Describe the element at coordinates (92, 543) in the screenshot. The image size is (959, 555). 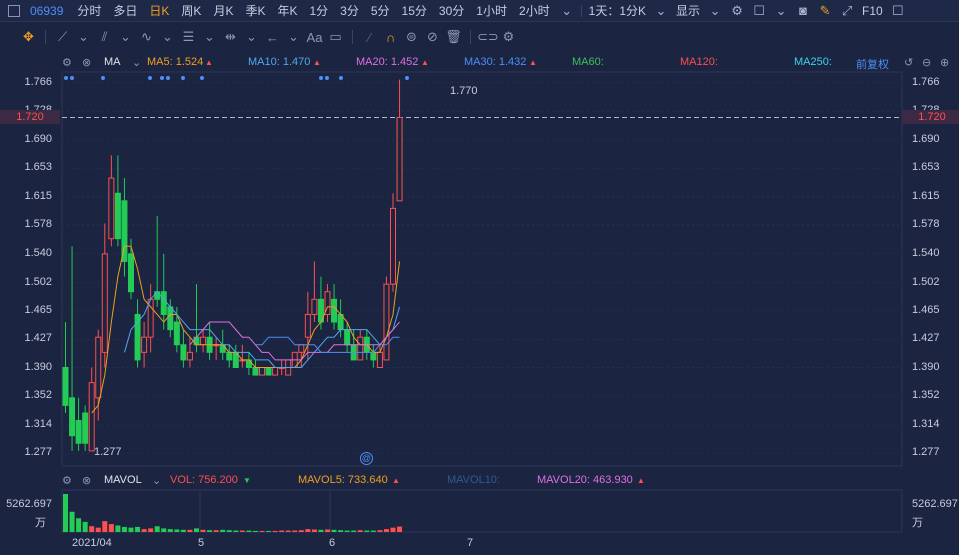
I see `x-label-apr: 2021/04` at that location.